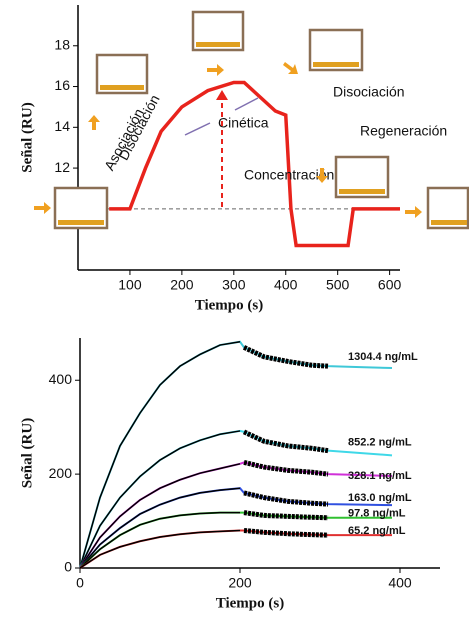  I want to click on y-tick-label: 0, so click(68, 567).